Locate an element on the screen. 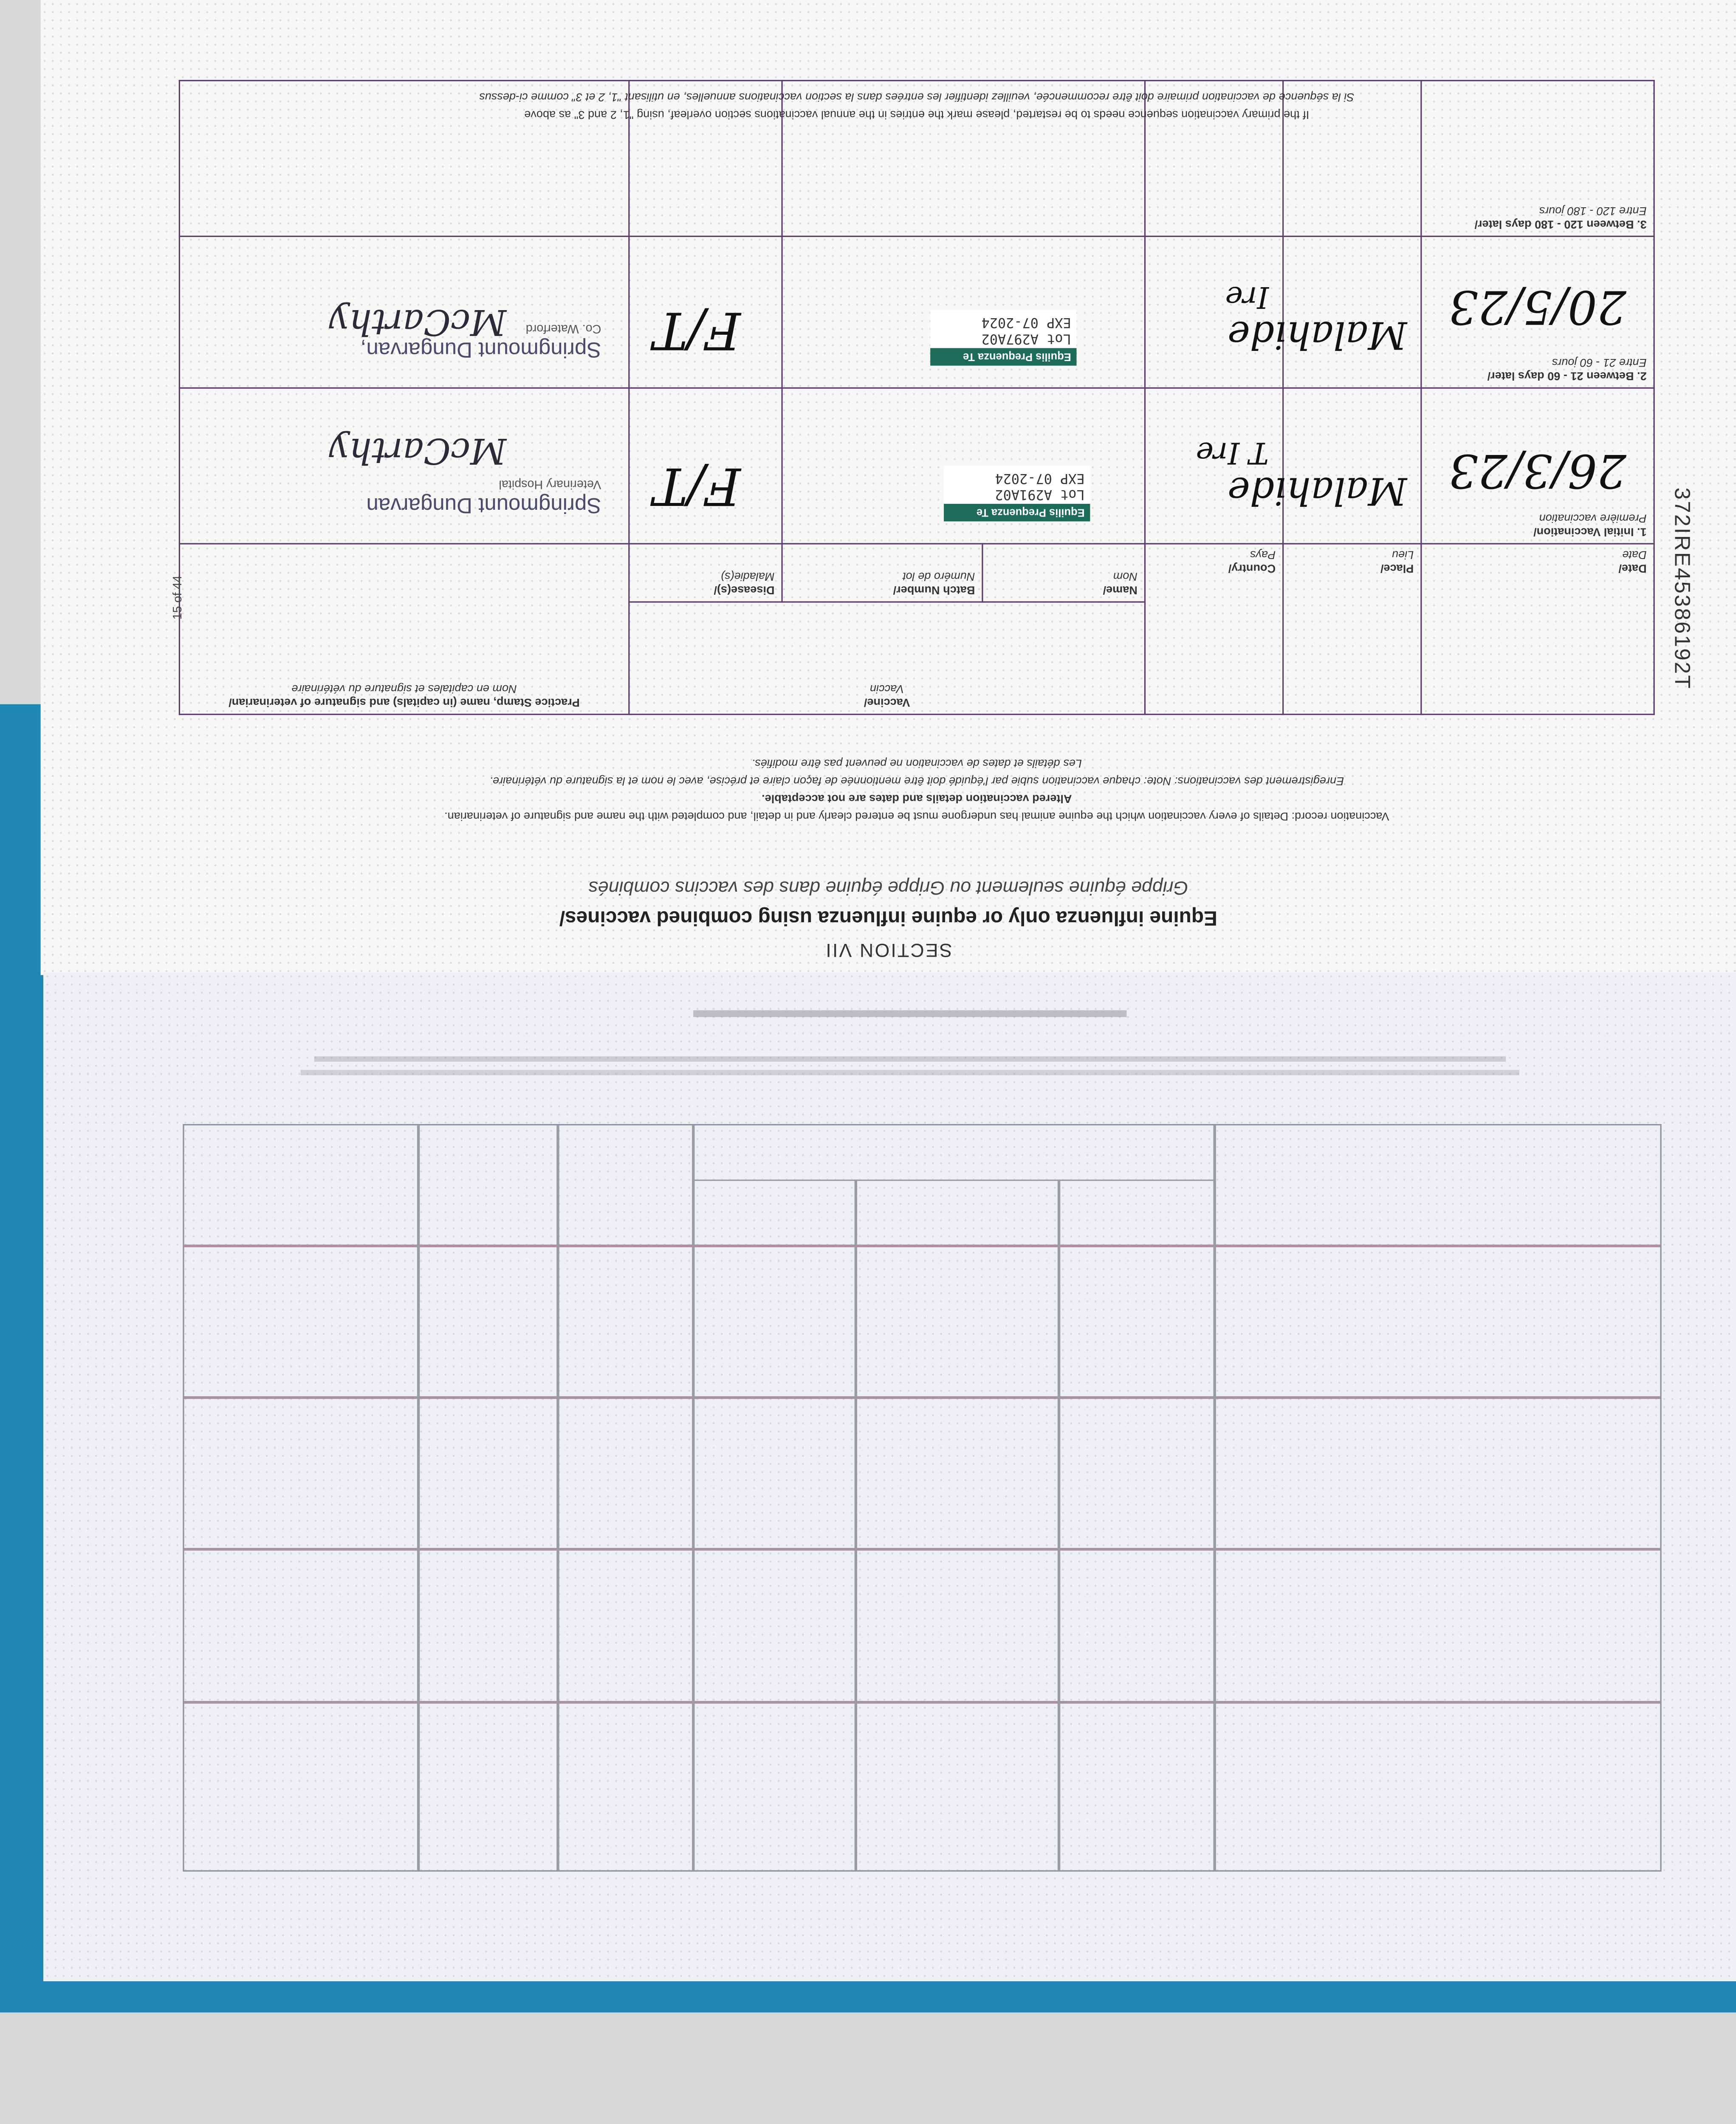 This screenshot has width=1736, height=2124. stamp-name: Springmount Dungarvan is located at coordinates (484, 505).